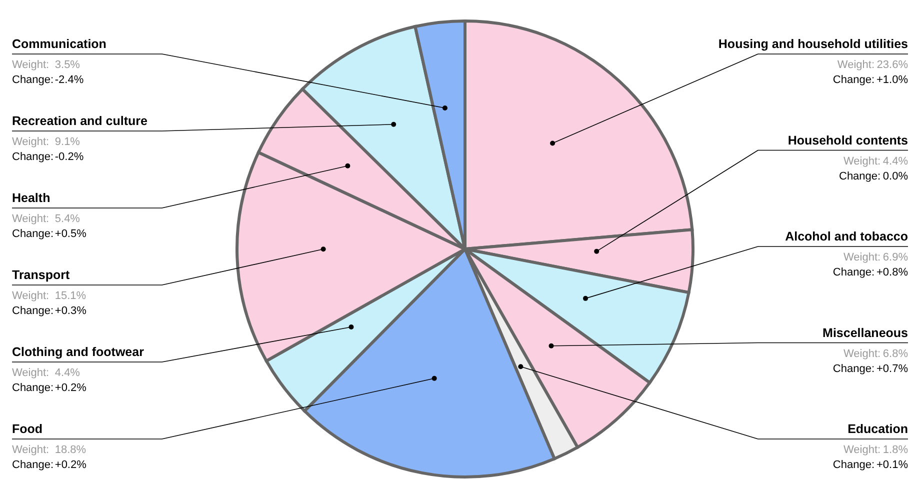  I want to click on data-label: 6.9%, so click(895, 258).